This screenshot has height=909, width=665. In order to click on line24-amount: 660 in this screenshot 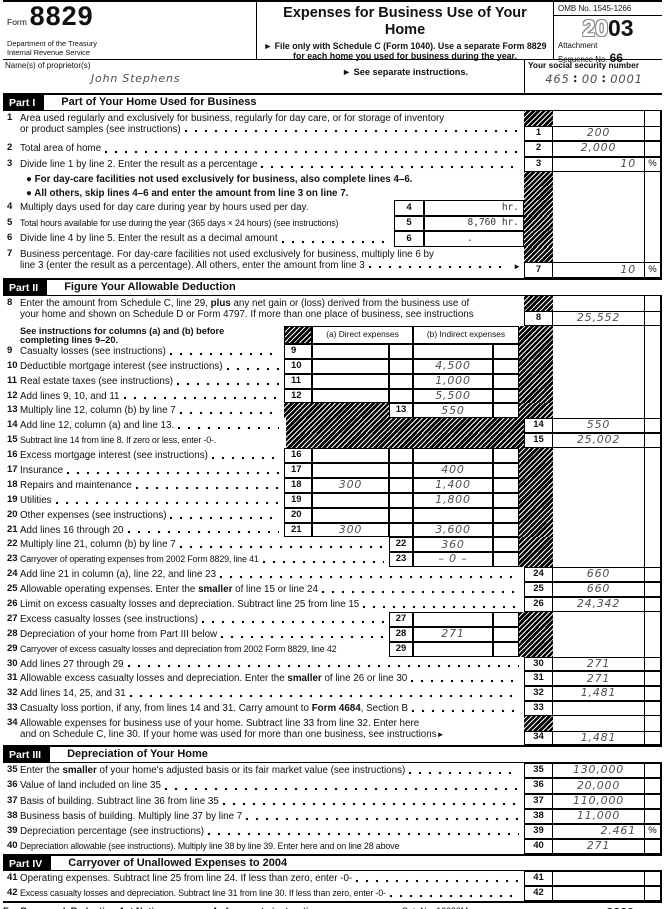, I will do `click(599, 575)`.